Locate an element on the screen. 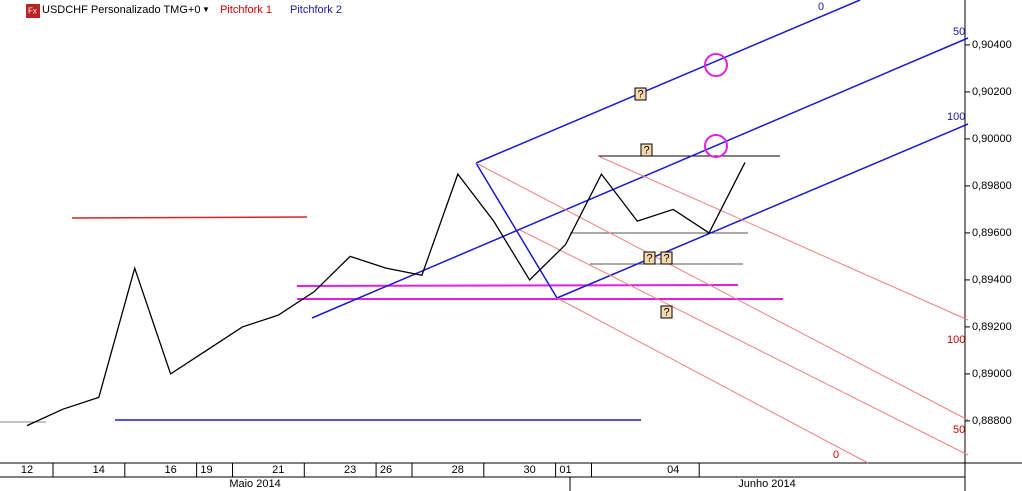  x-tick-label: 28 is located at coordinates (458, 470).